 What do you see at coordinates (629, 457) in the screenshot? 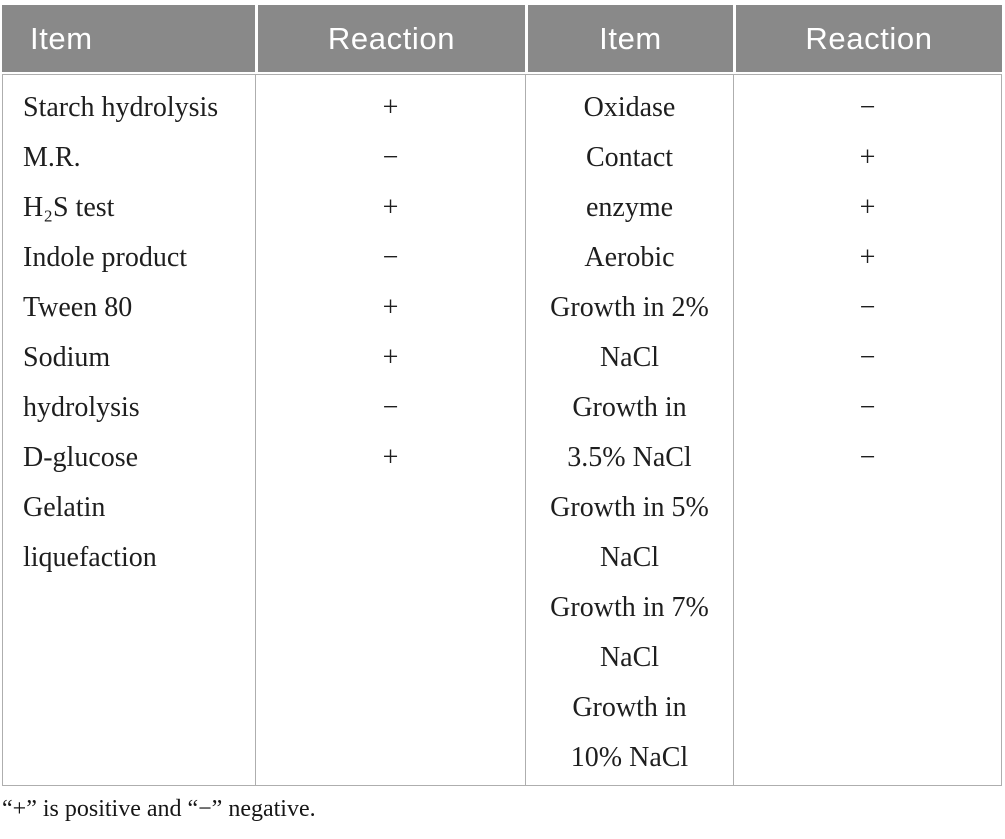
I see `item-cell: 3.5% NaCl` at bounding box center [629, 457].